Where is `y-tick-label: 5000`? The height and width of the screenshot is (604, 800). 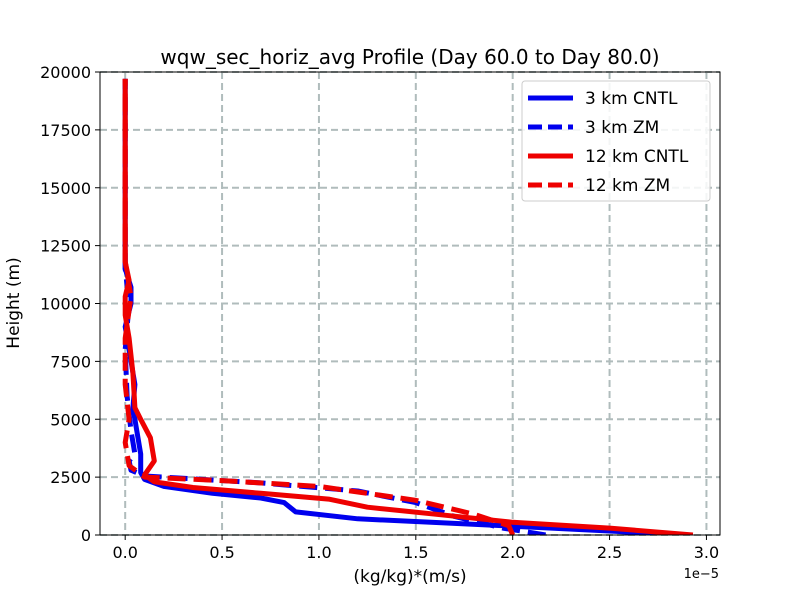
y-tick-label: 5000 is located at coordinates (70, 419).